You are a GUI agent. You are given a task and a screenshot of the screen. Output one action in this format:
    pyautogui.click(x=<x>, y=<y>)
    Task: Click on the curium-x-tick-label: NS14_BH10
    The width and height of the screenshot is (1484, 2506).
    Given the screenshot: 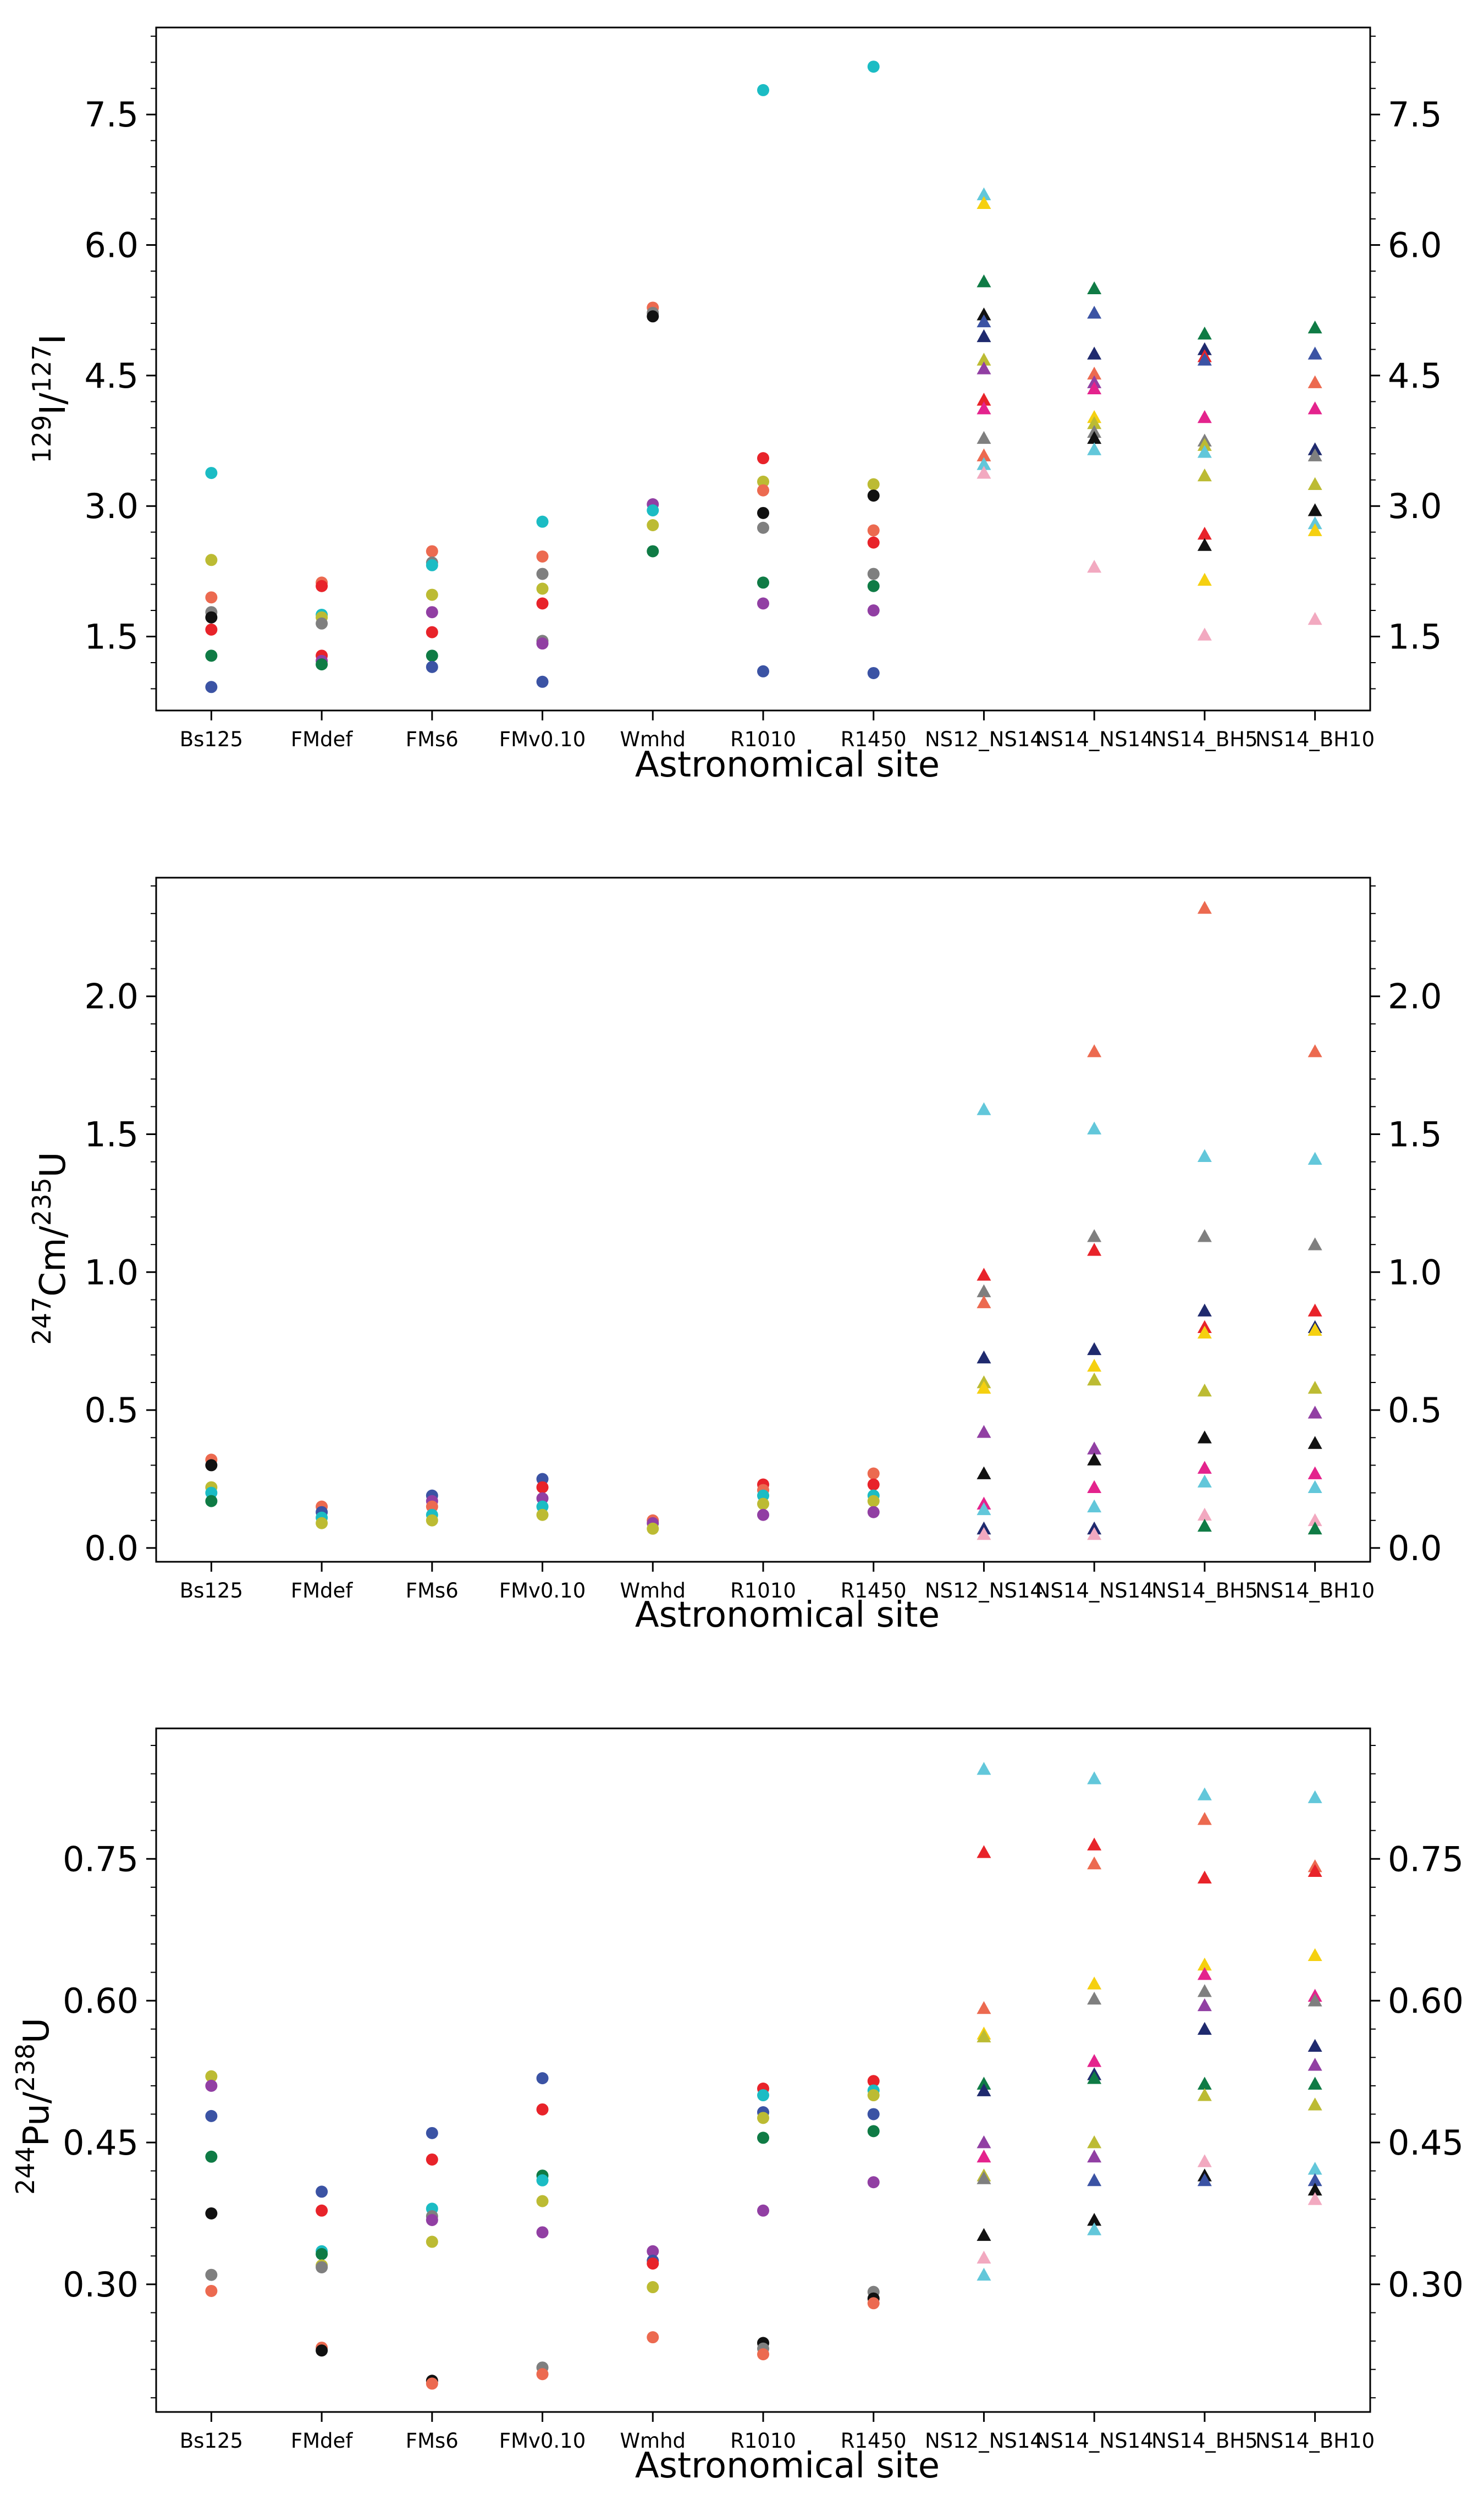 What is the action you would take?
    pyautogui.click(x=1315, y=1590)
    